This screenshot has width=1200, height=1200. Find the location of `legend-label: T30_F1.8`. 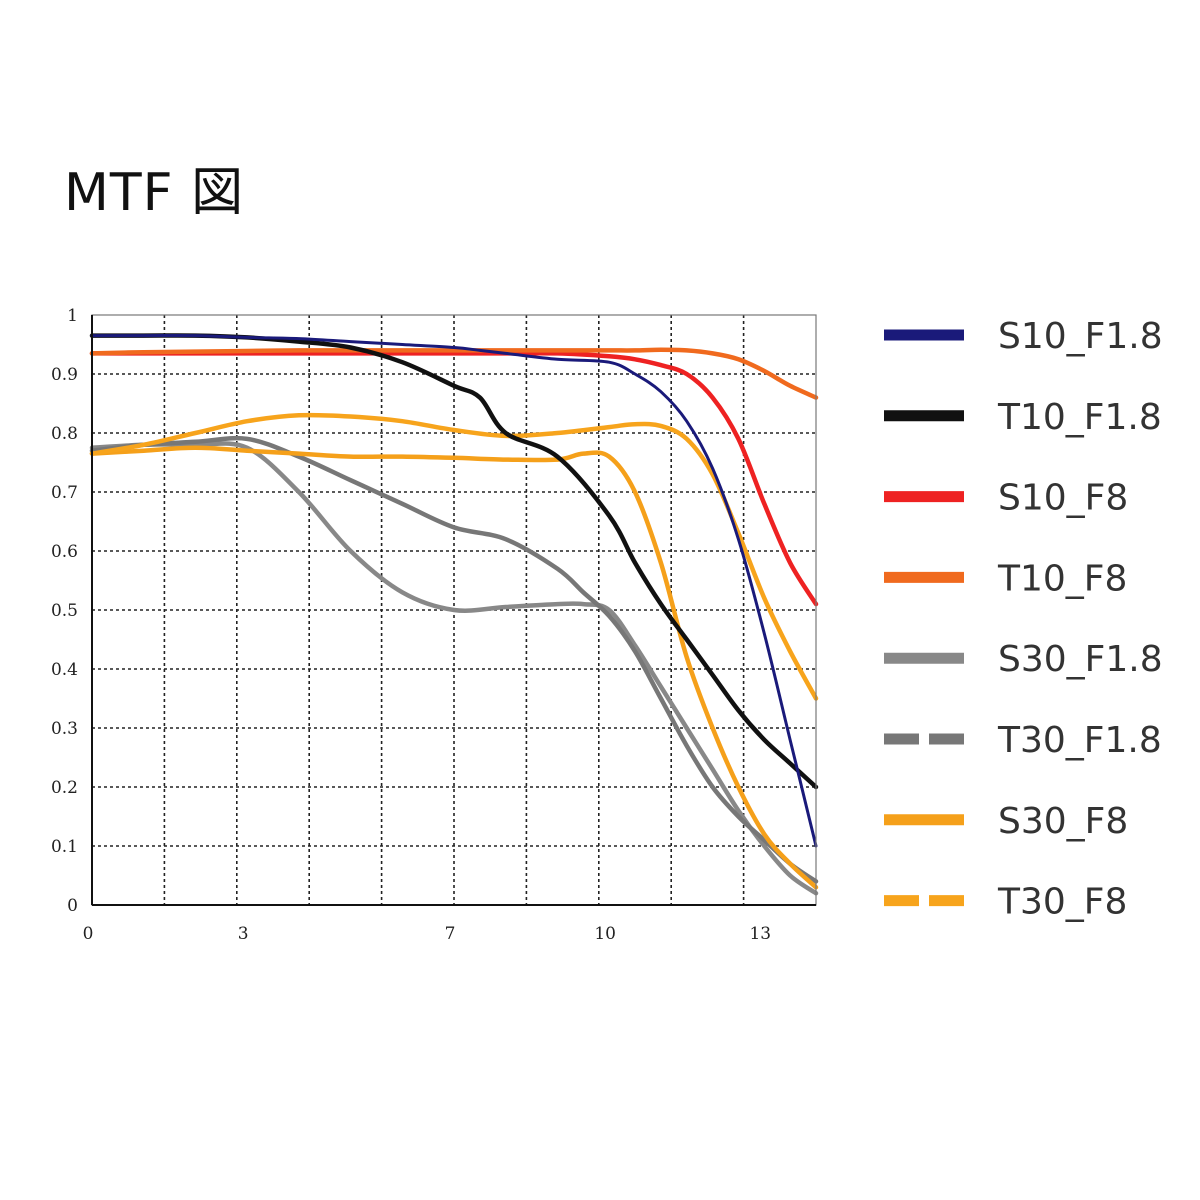

legend-label: T30_F1.8 is located at coordinates (1079, 740).